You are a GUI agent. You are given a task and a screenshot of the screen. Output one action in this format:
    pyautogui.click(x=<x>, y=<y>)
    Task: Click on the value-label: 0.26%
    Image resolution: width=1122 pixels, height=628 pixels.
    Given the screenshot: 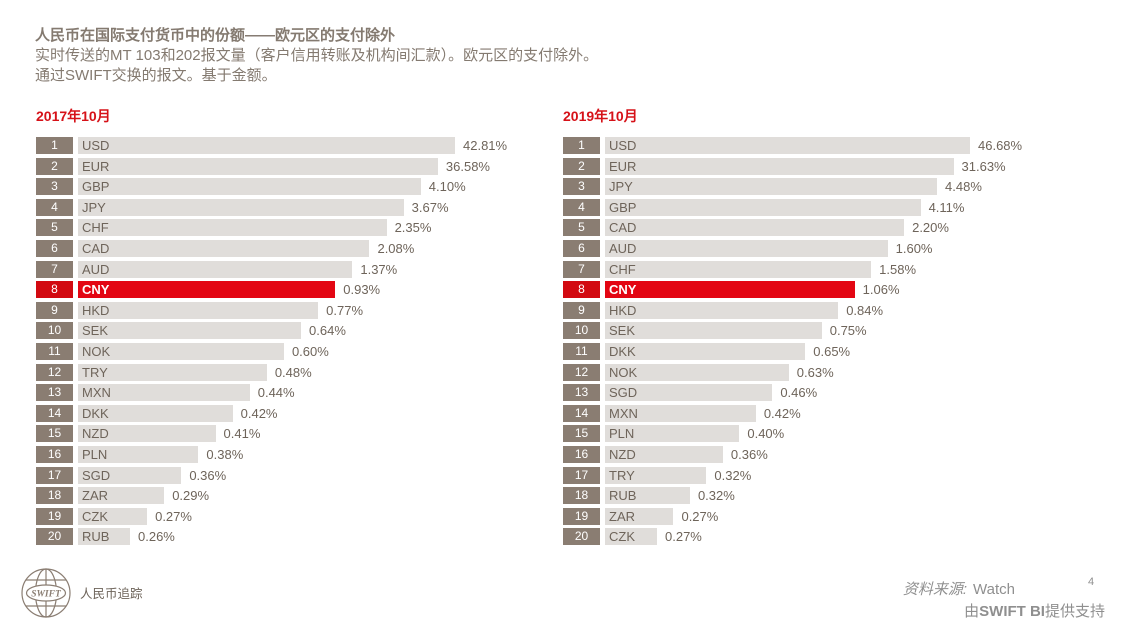 What is the action you would take?
    pyautogui.click(x=156, y=537)
    